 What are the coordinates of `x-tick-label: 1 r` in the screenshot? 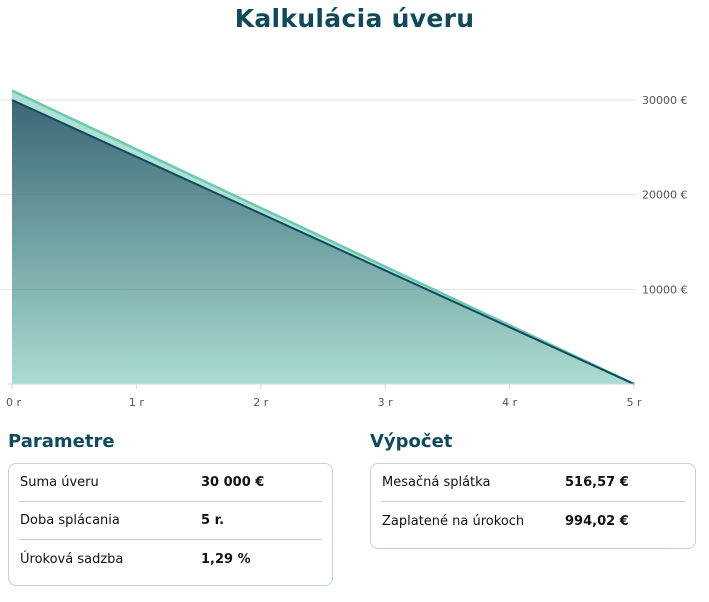 It's located at (136, 402).